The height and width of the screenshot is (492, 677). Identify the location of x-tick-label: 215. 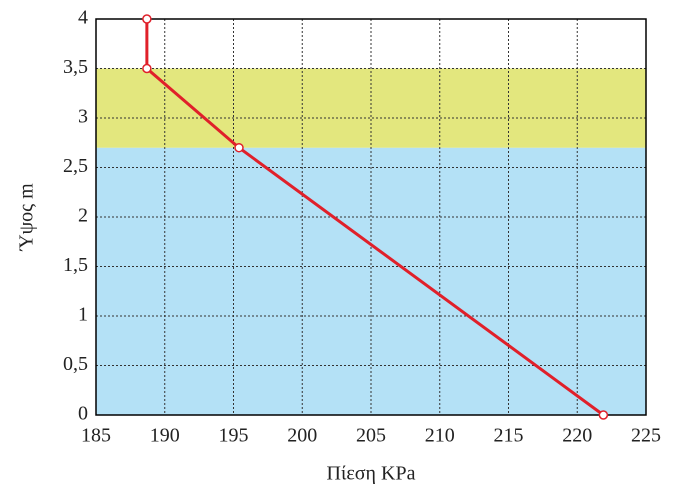
(509, 436).